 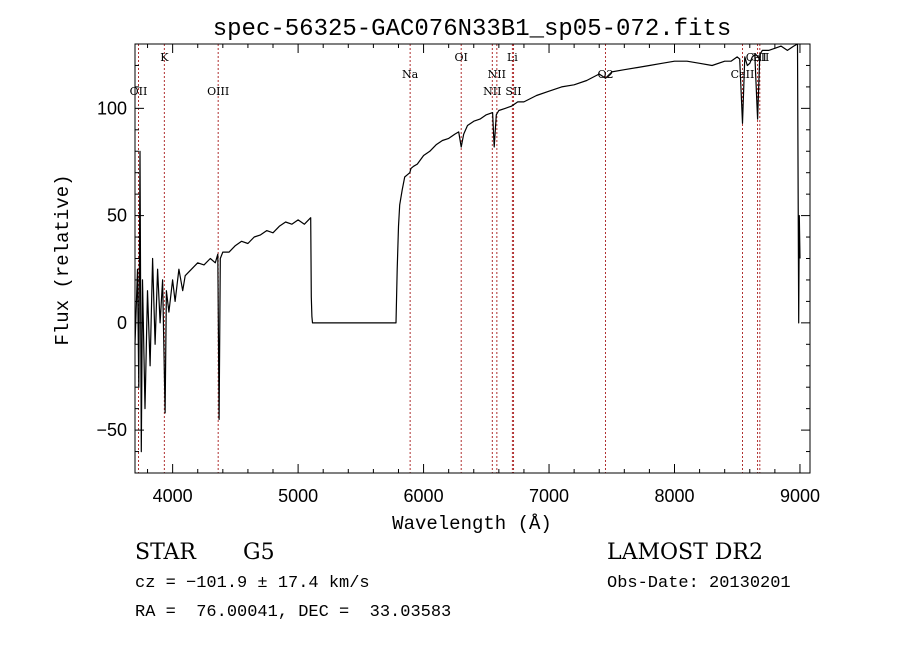 What do you see at coordinates (461, 57) in the screenshot?
I see `line-marker-label-4: OI` at bounding box center [461, 57].